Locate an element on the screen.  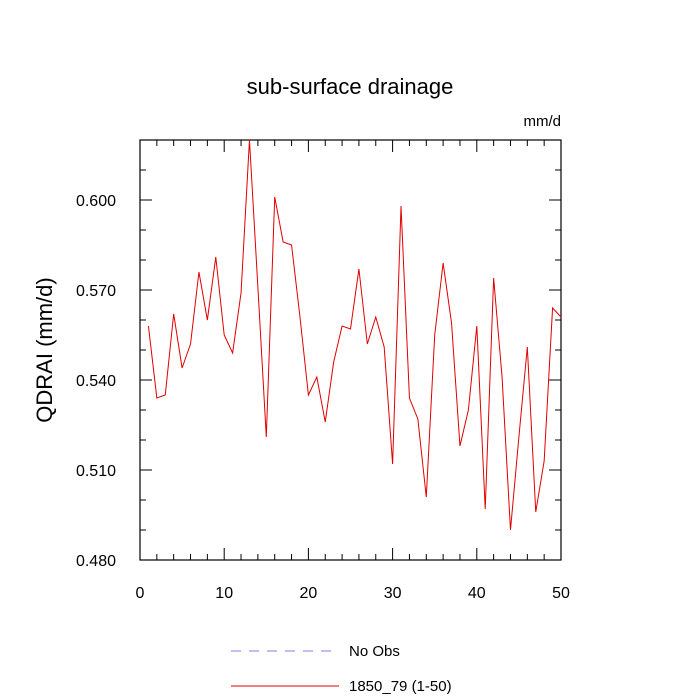
x-tick-label: 40 is located at coordinates (477, 593).